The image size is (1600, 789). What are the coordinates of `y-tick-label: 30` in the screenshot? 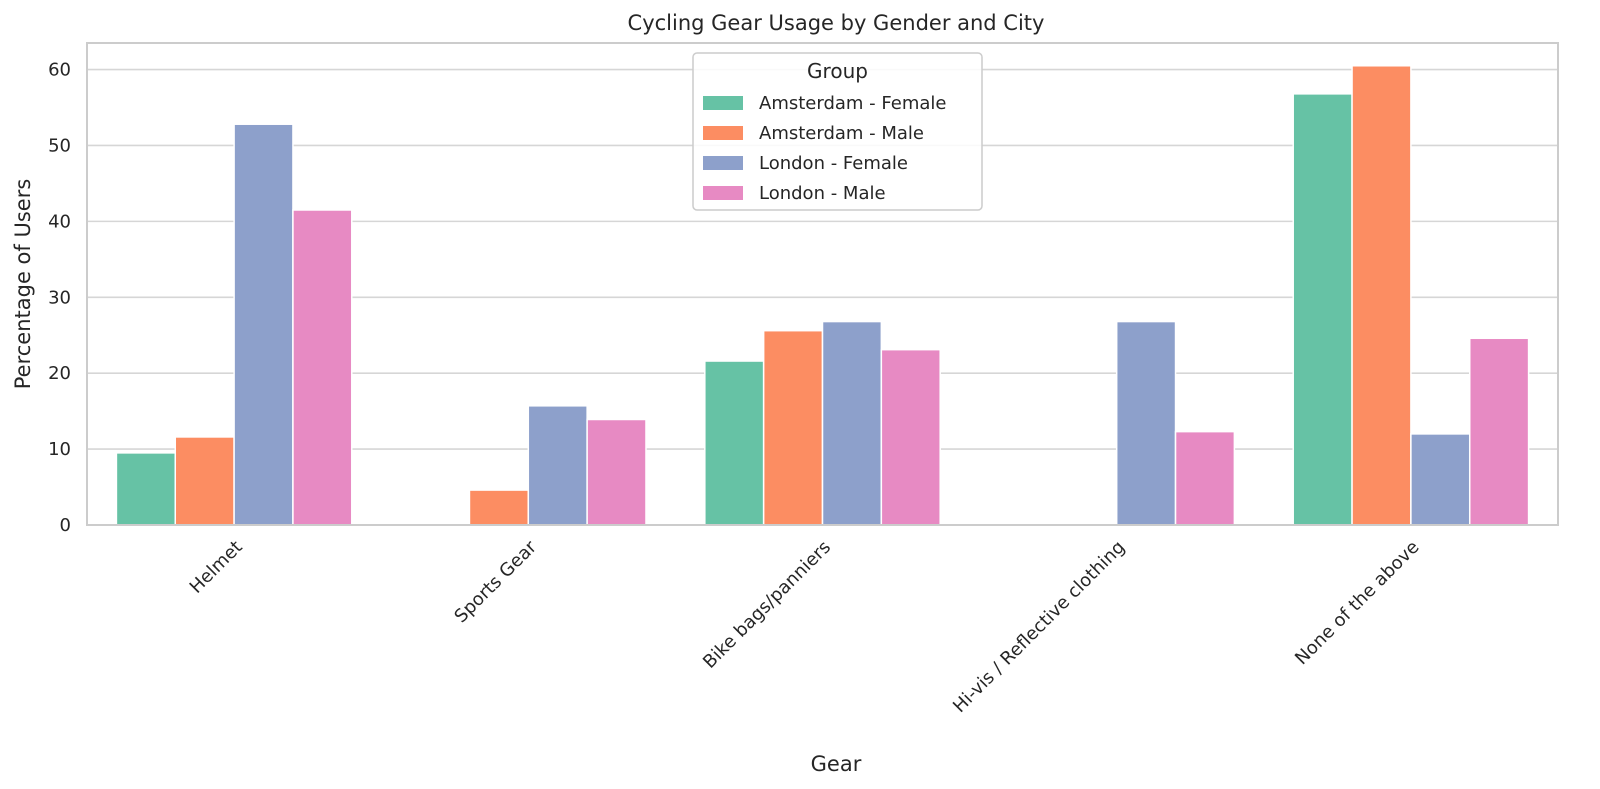 It's located at (59, 297).